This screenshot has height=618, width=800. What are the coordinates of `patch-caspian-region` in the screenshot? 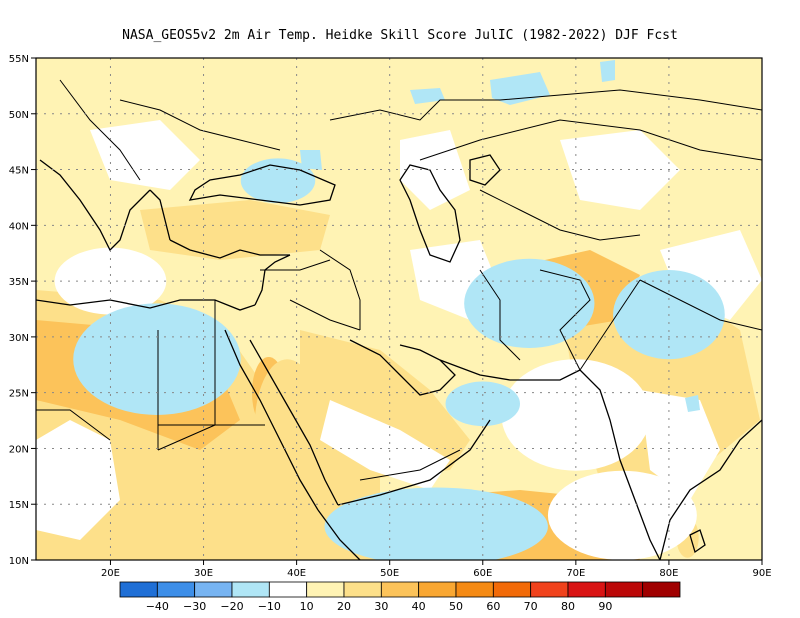 It's located at (435, 170).